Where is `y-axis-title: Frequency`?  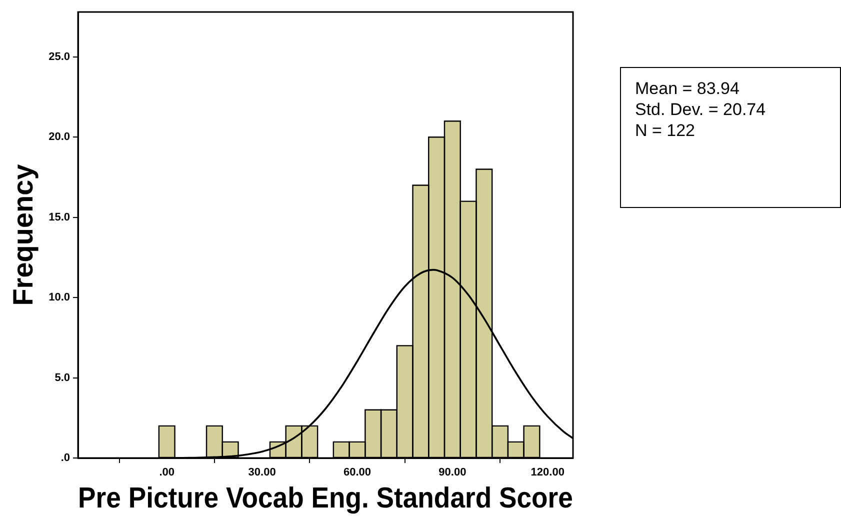 y-axis-title: Frequency is located at coordinates (23, 235).